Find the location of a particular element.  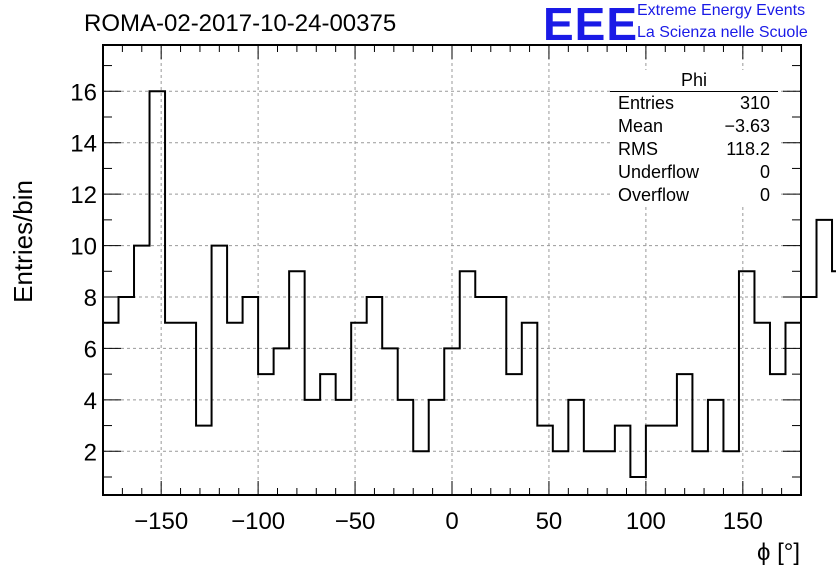

stats-row-overflow: Overflow 0 is located at coordinates (694, 195).